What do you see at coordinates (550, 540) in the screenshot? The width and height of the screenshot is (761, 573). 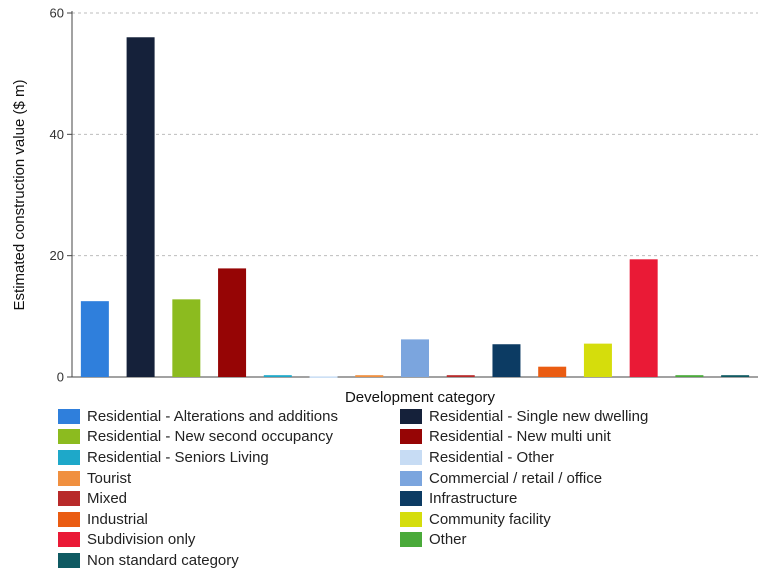 I see `legend-item: Other` at bounding box center [550, 540].